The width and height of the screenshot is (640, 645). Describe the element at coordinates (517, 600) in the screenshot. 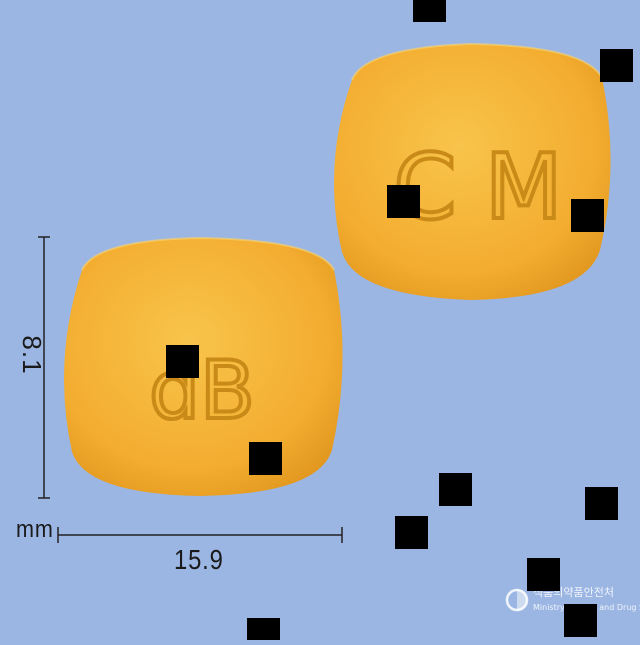

I see `agency-logo-icon` at that location.